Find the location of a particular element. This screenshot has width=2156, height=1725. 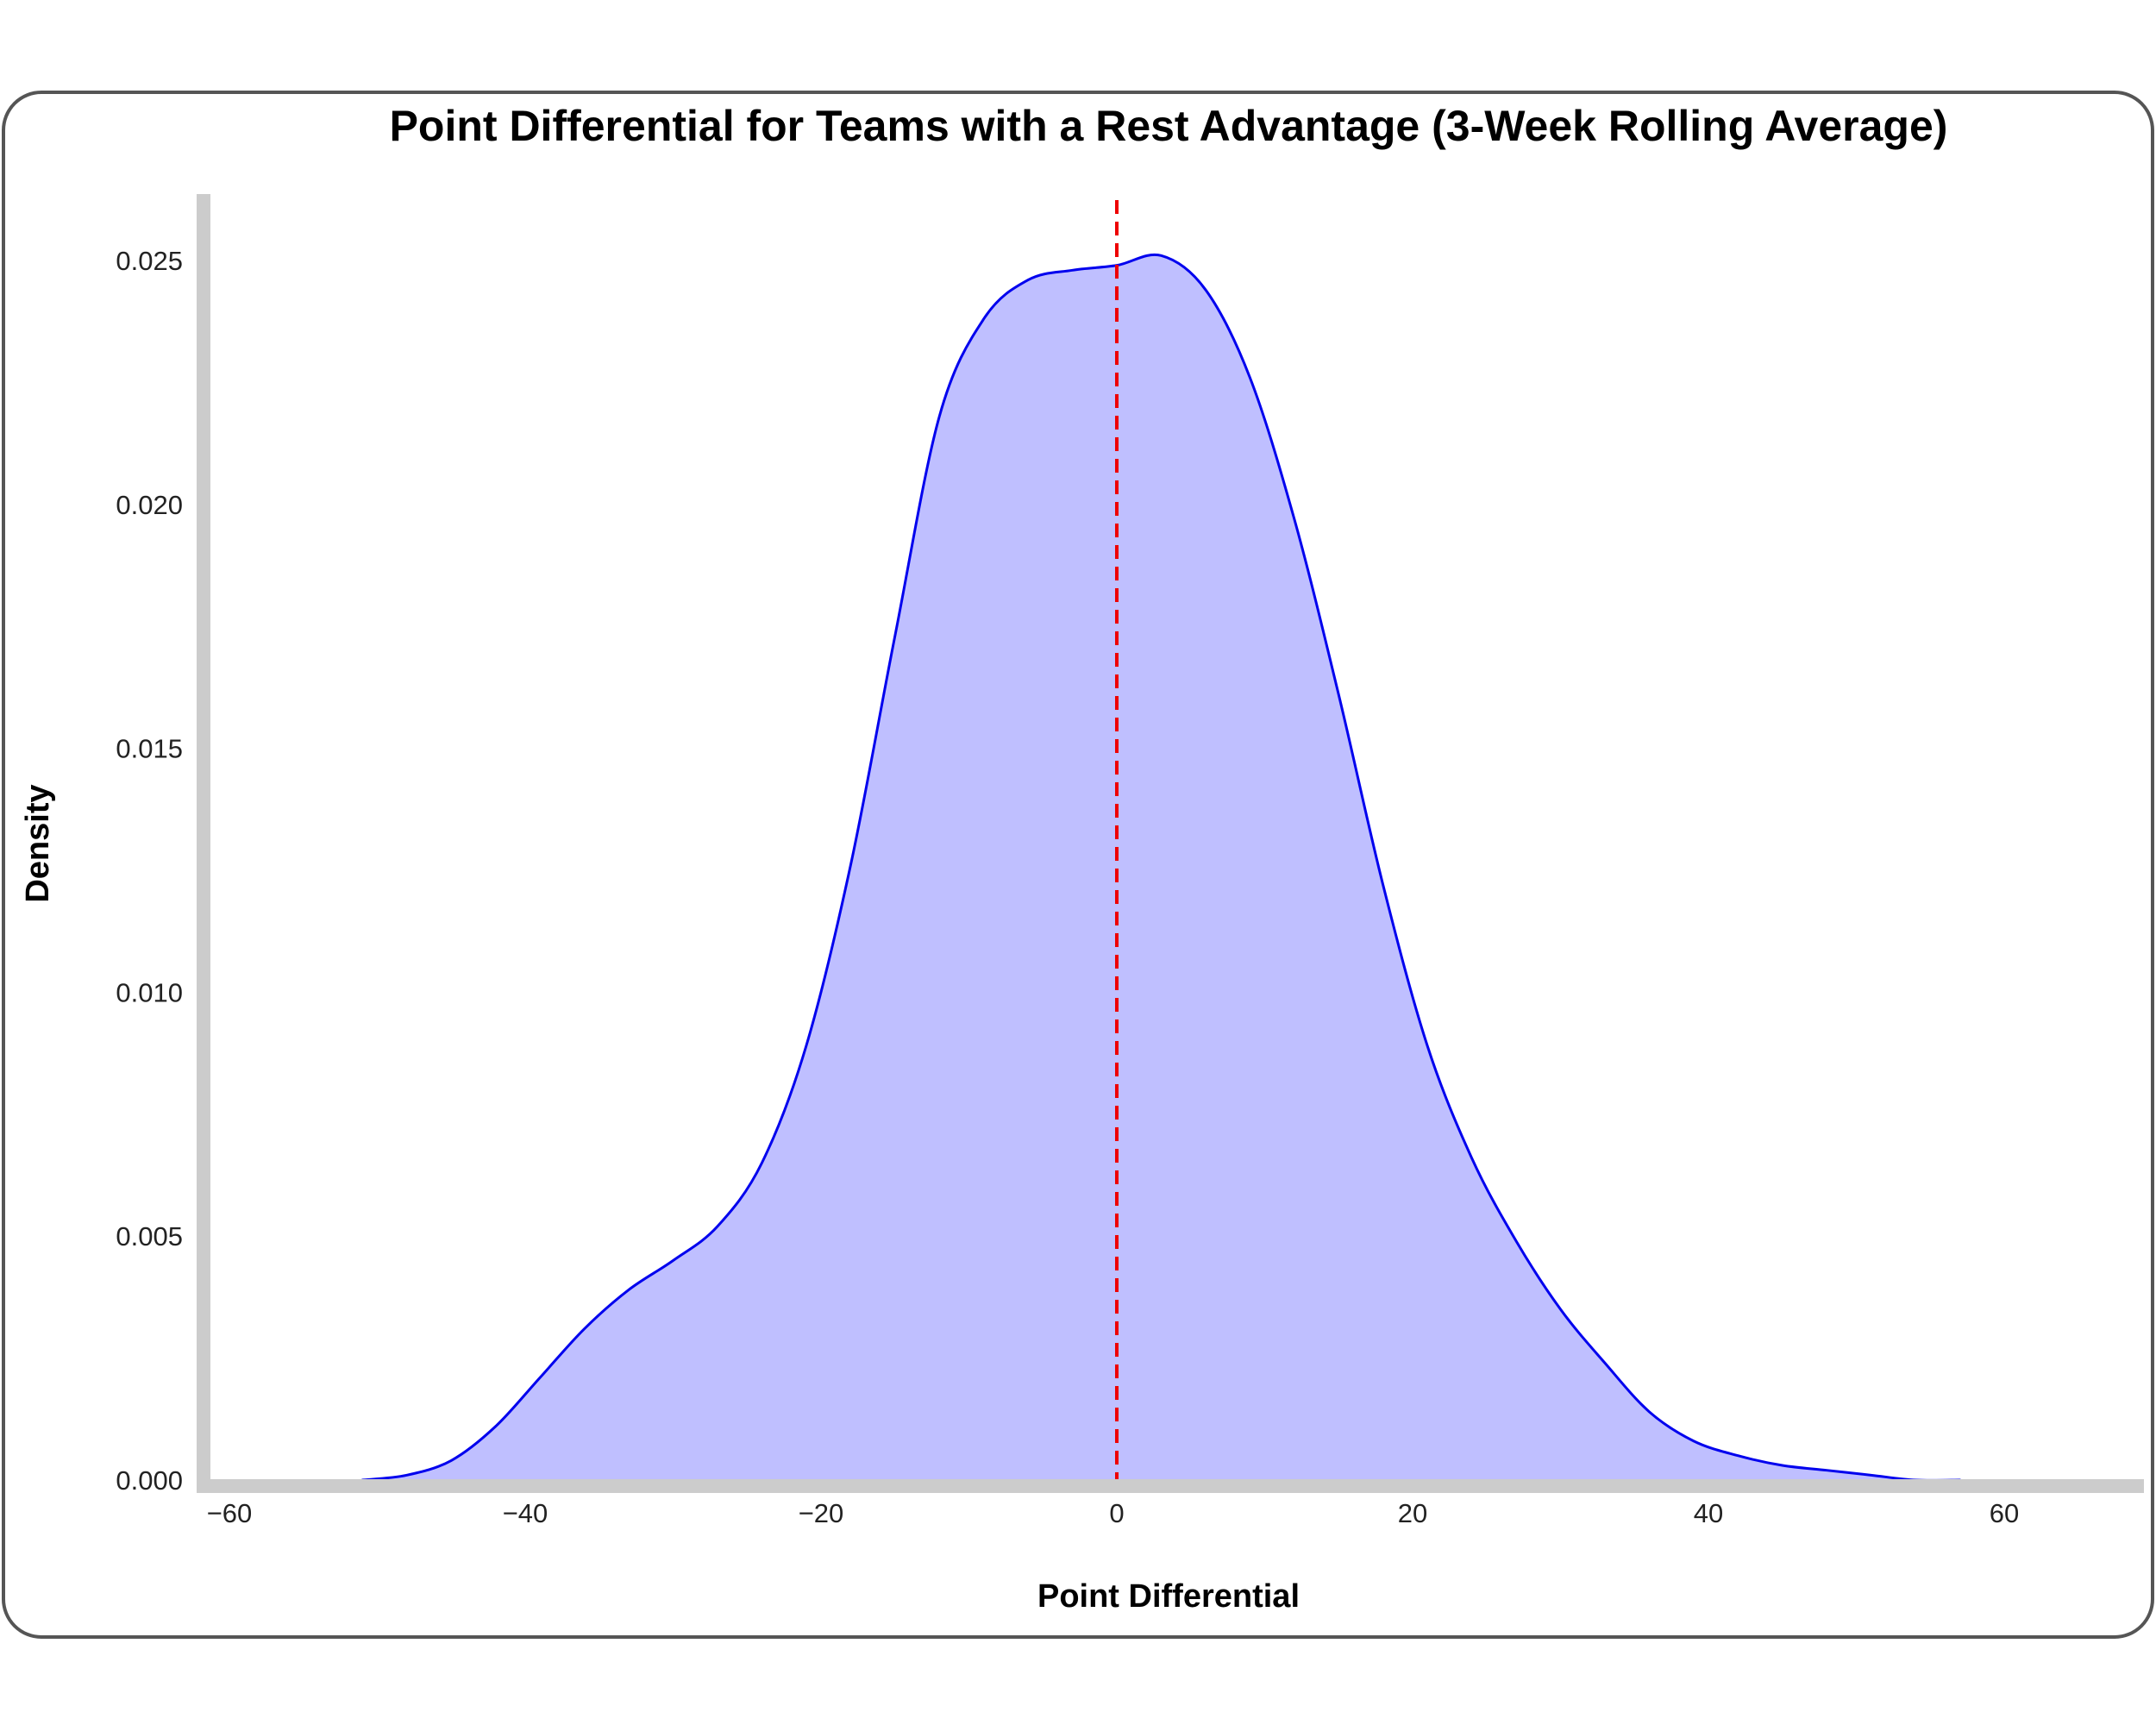

y-tick-label: 0.005 is located at coordinates (149, 1236).